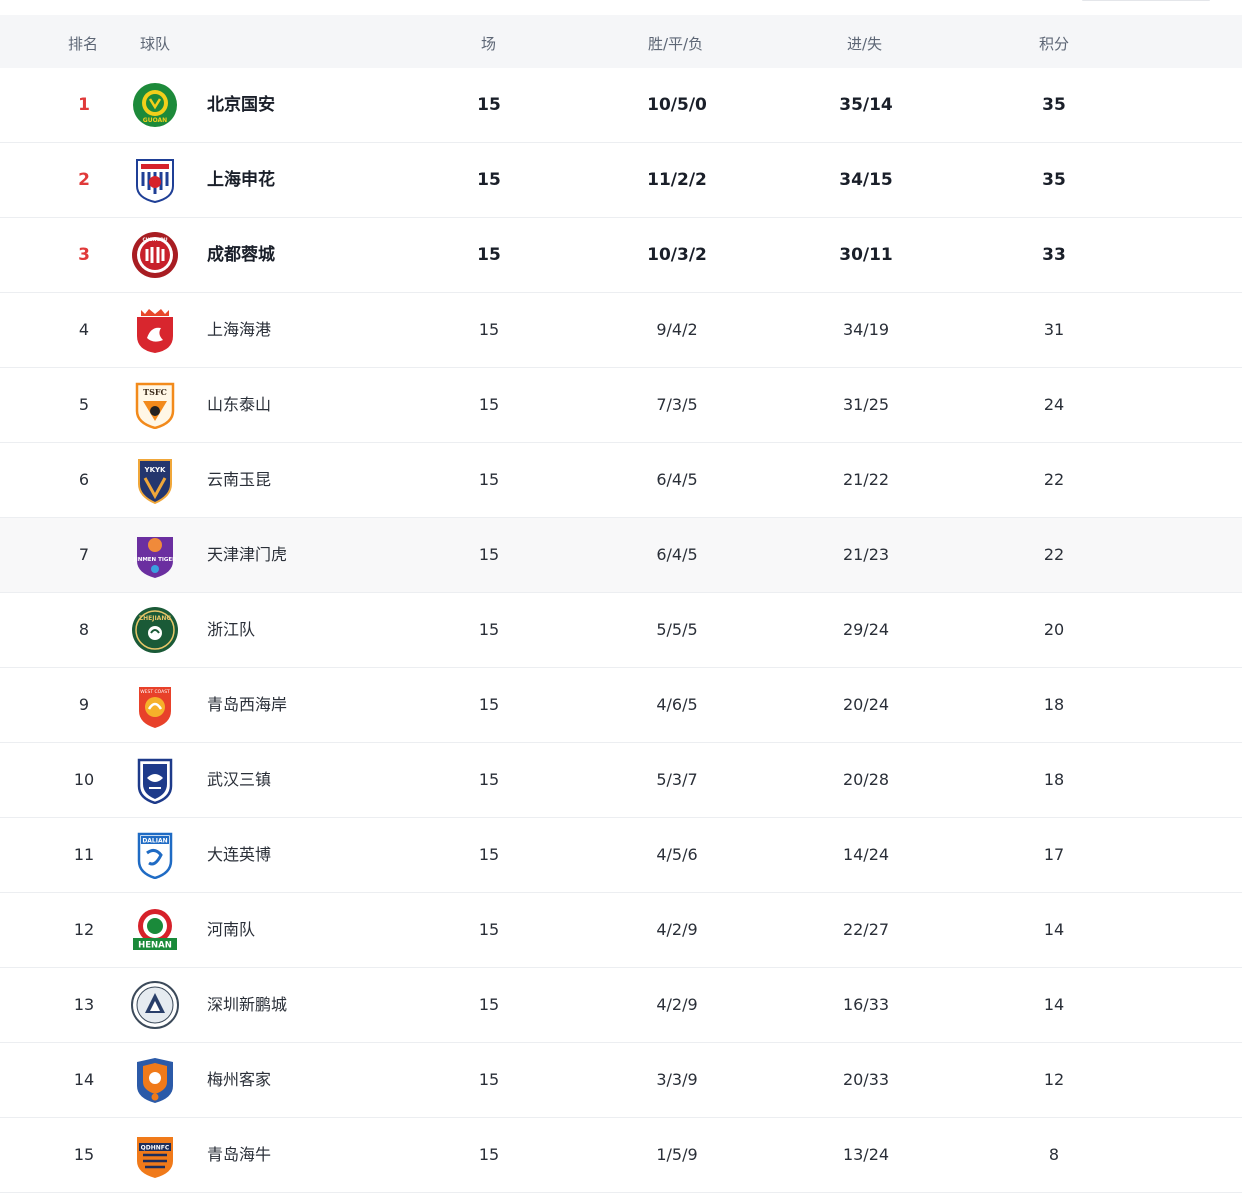 The height and width of the screenshot is (1193, 1242). I want to click on team-name: 河南队, so click(231, 929).